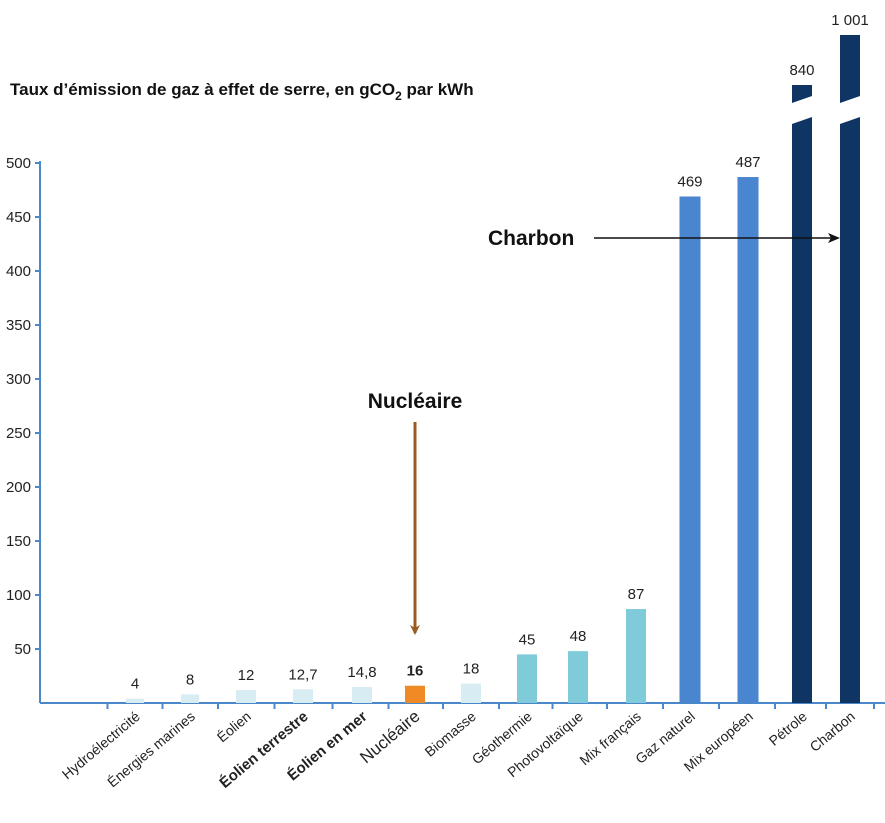 The image size is (885, 823). Describe the element at coordinates (398, 96) in the screenshot. I see `title-subscript: 2` at that location.